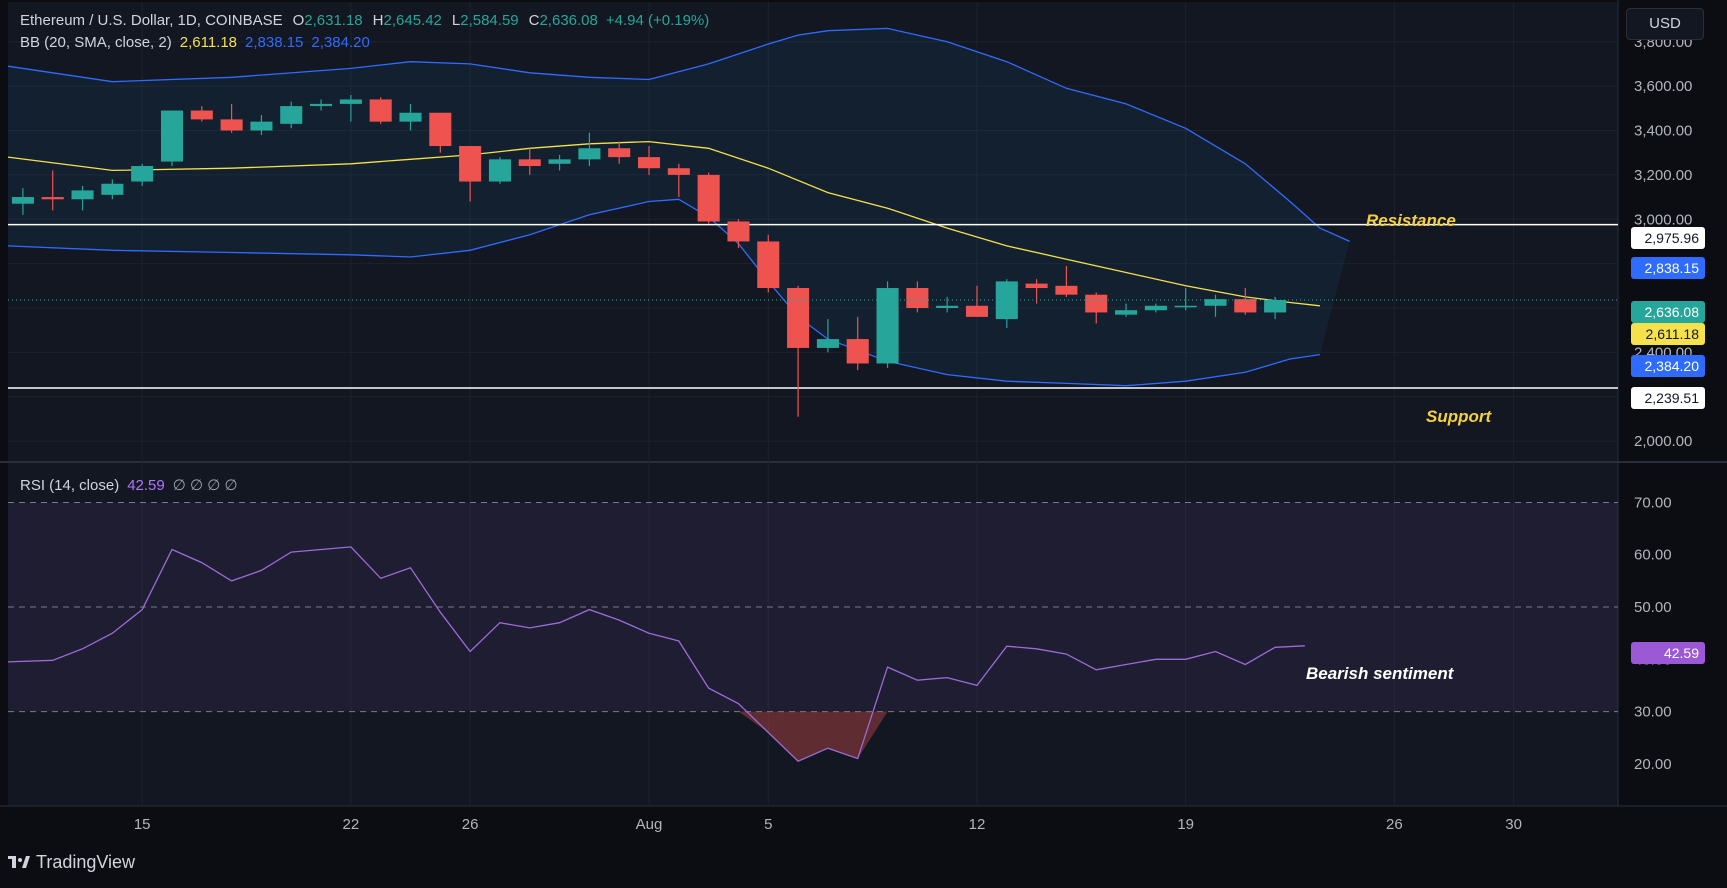  I want to click on price-tick-label: 3,200.00, so click(1663, 175).